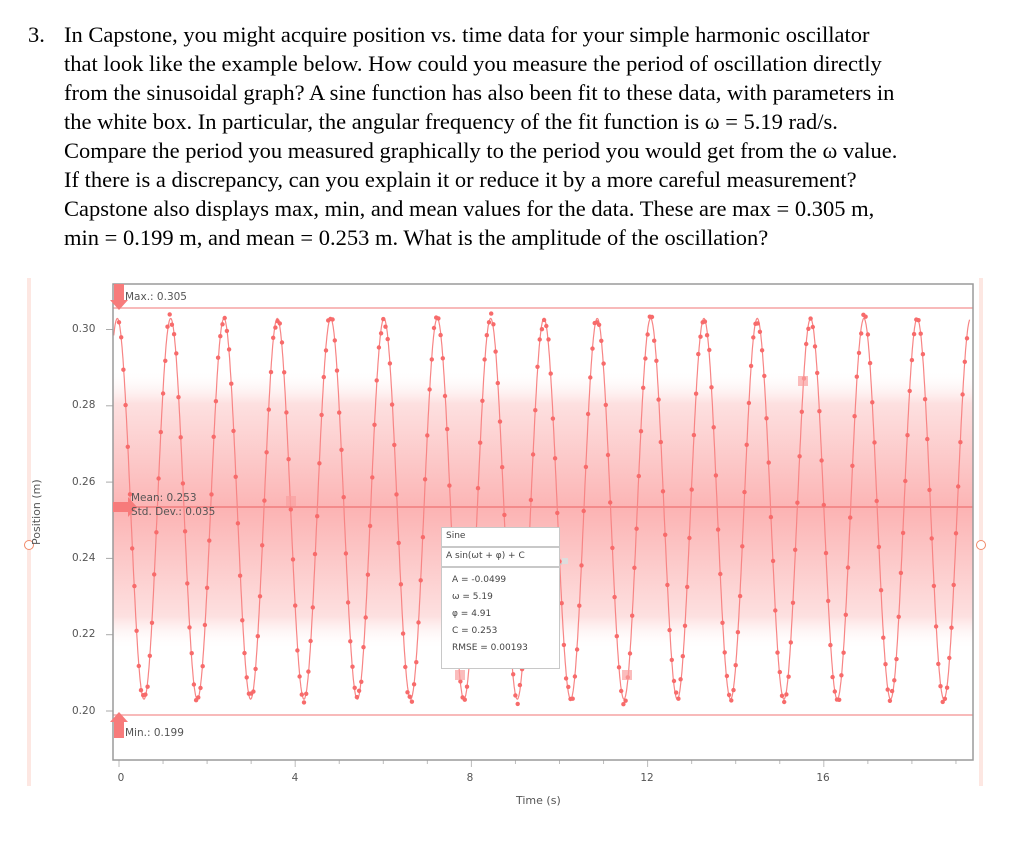 Image resolution: width=1024 pixels, height=864 pixels. I want to click on max-marker-icon, so click(119, 297).